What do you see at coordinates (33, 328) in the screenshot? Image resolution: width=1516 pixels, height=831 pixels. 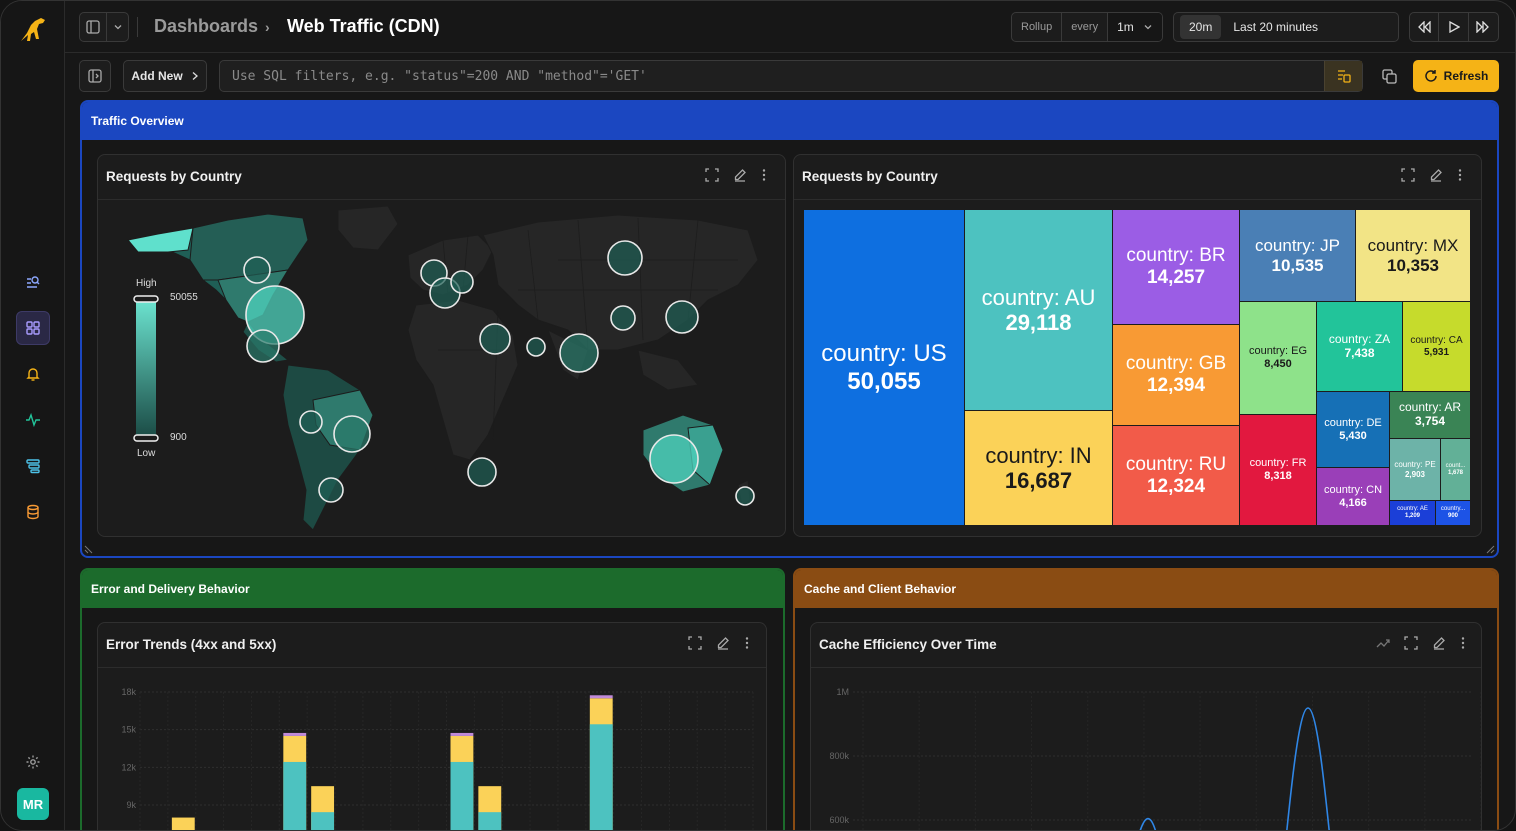 I see `dashboard-icon` at bounding box center [33, 328].